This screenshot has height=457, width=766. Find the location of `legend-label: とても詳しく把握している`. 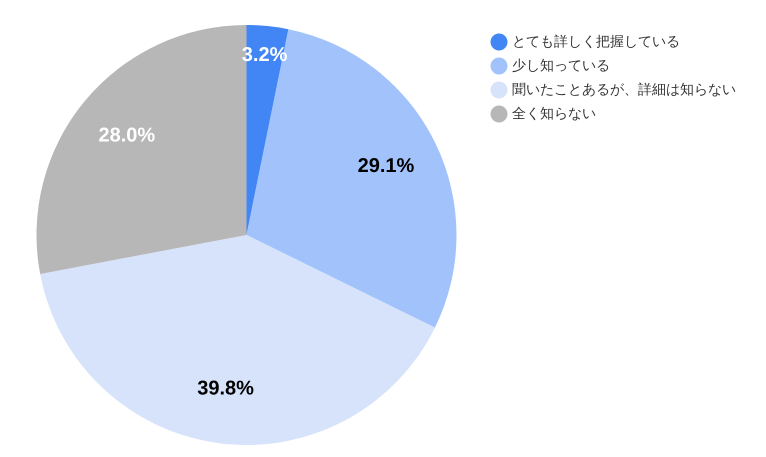

legend-label: とても詳しく把握している is located at coordinates (596, 40).